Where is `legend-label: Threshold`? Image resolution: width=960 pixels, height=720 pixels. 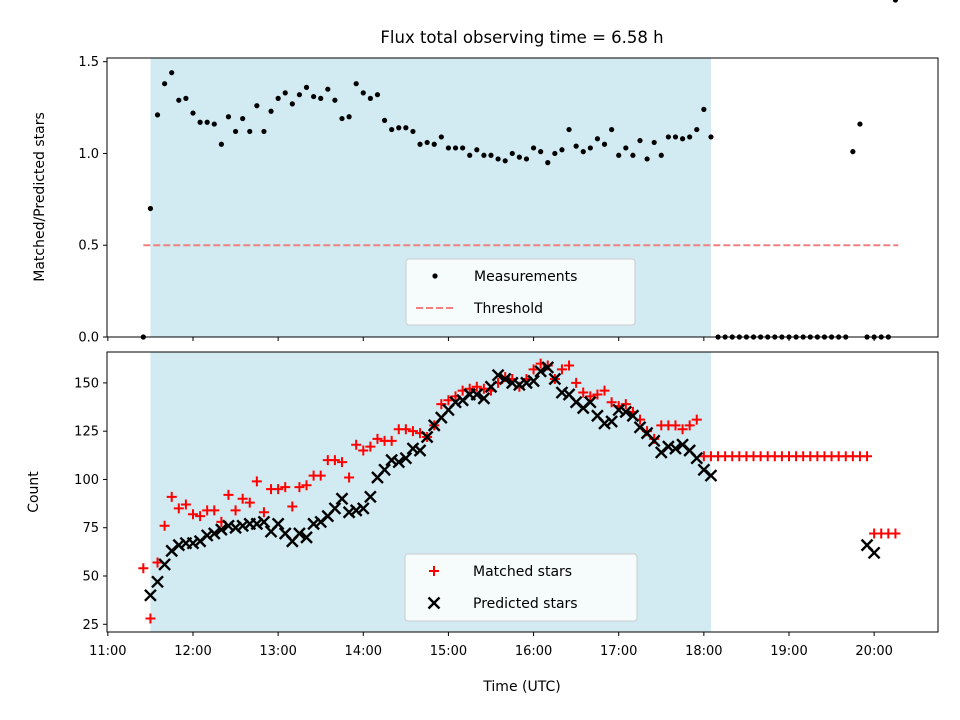
legend-label: Threshold is located at coordinates (508, 309).